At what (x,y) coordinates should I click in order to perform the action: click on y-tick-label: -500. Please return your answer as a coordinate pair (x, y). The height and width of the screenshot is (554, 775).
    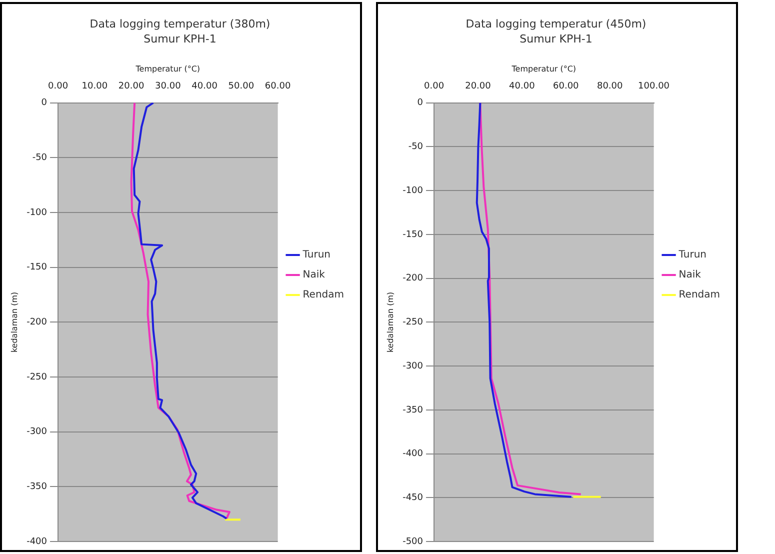
    Looking at the image, I should click on (413, 541).